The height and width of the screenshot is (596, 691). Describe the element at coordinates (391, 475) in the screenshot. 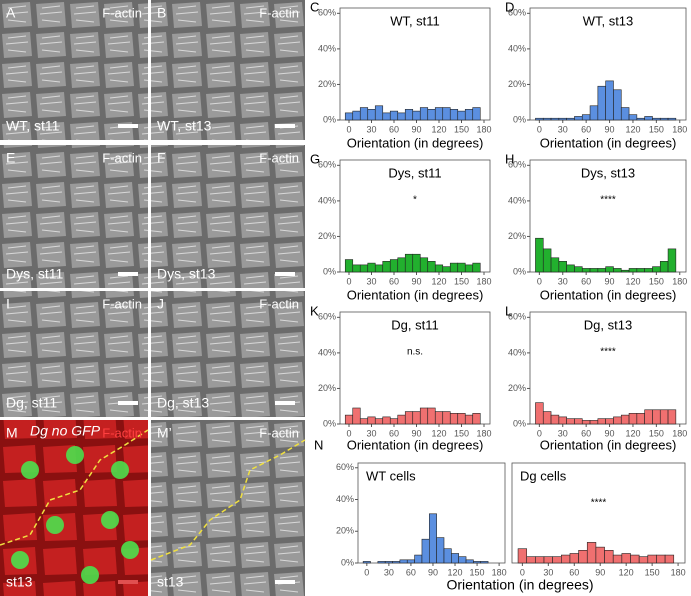

I see `chart-title: WT cells` at that location.